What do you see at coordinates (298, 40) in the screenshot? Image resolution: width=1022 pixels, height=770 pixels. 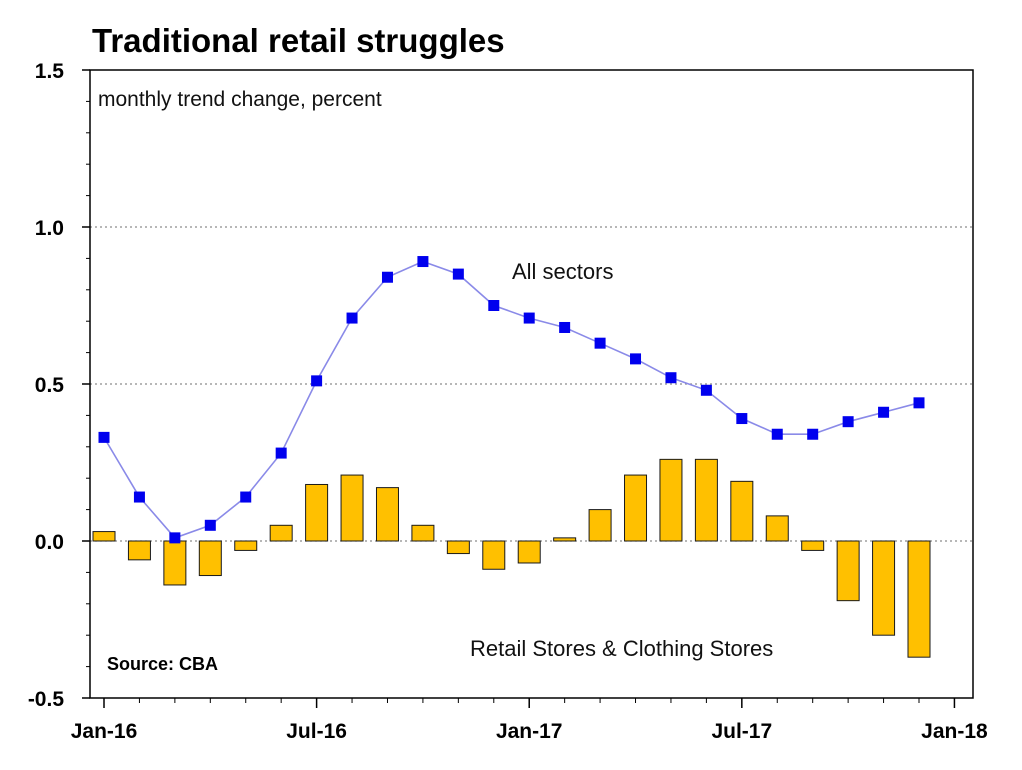 I see `chart-title: Traditional retail struggles` at bounding box center [298, 40].